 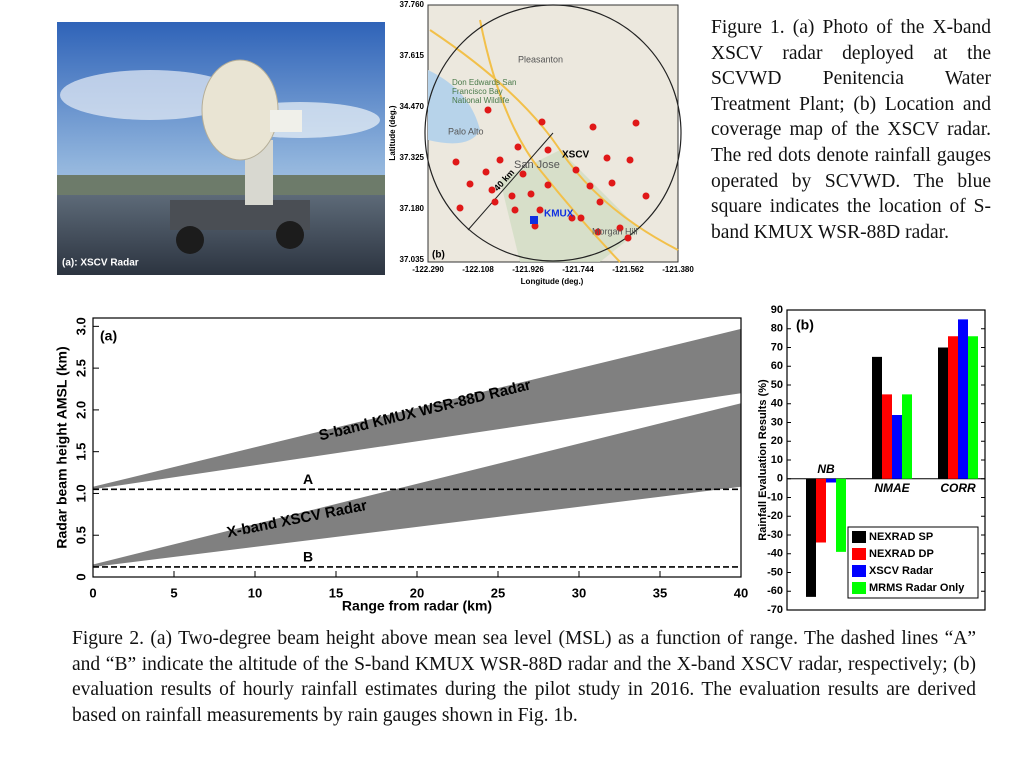 What do you see at coordinates (392, 132) in the screenshot?
I see `map-ylabel: Latitude (deg.)` at bounding box center [392, 132].